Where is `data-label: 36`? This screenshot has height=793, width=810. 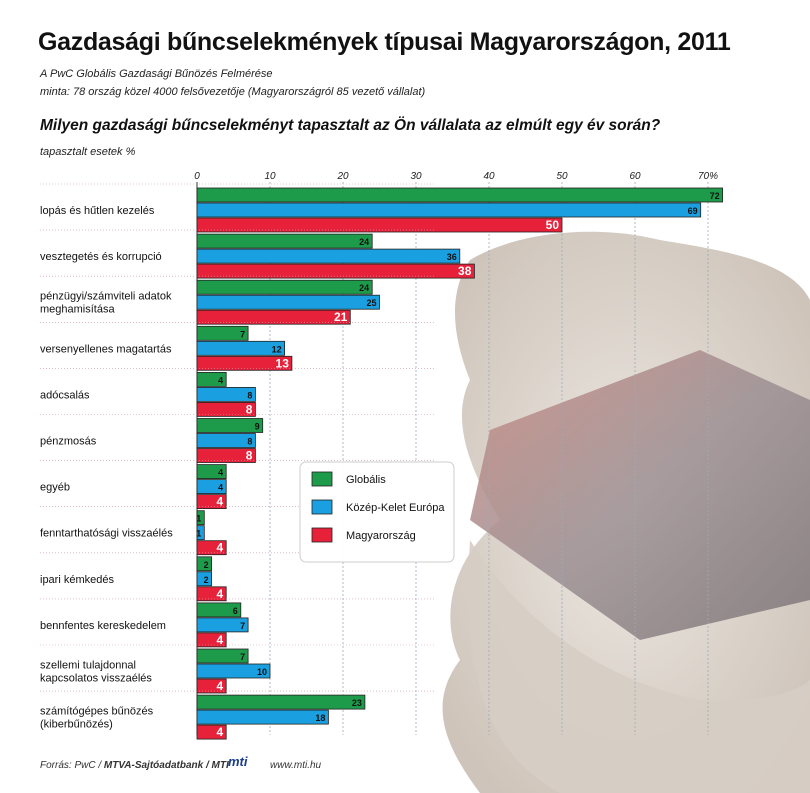
data-label: 36 is located at coordinates (452, 257).